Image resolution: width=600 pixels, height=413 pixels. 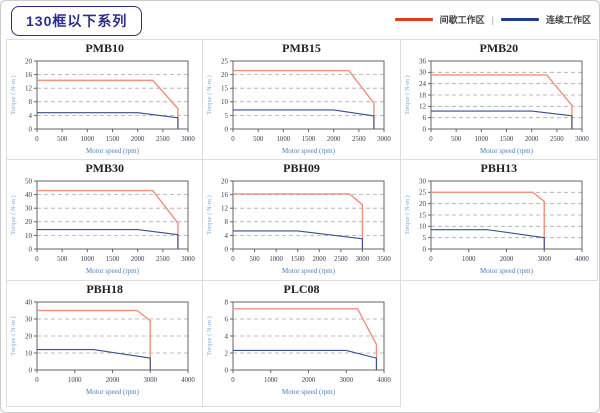 I want to click on series-title: 130框以下系列, so click(x=77, y=21).